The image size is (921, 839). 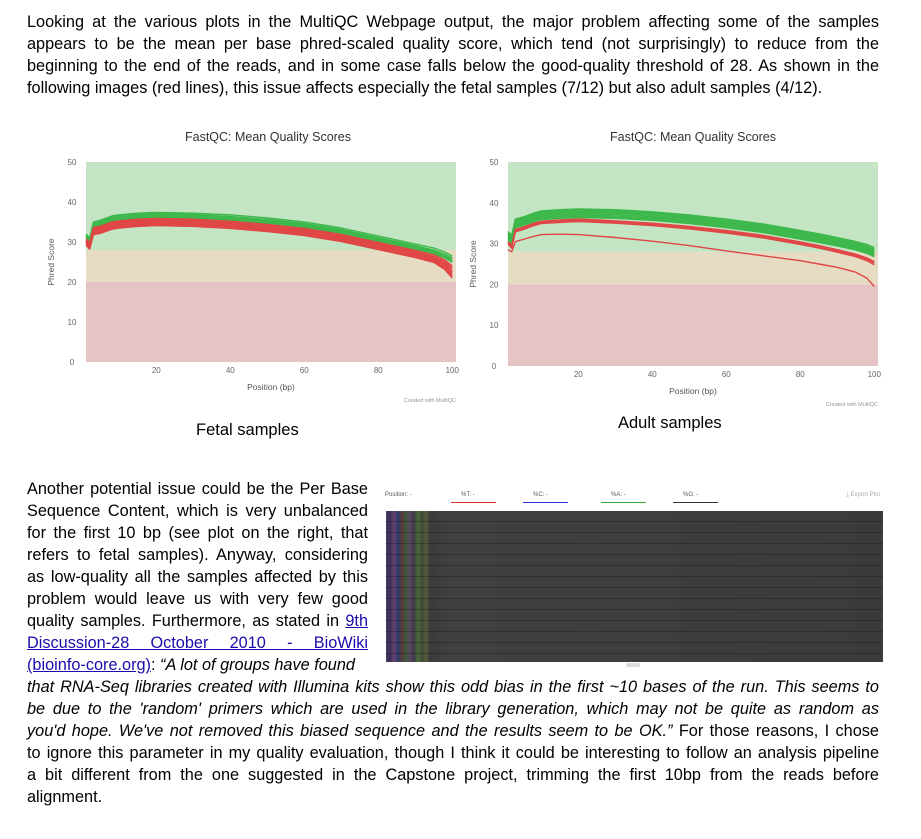 What do you see at coordinates (65, 797) in the screenshot?
I see `para3-line: alignment.` at bounding box center [65, 797].